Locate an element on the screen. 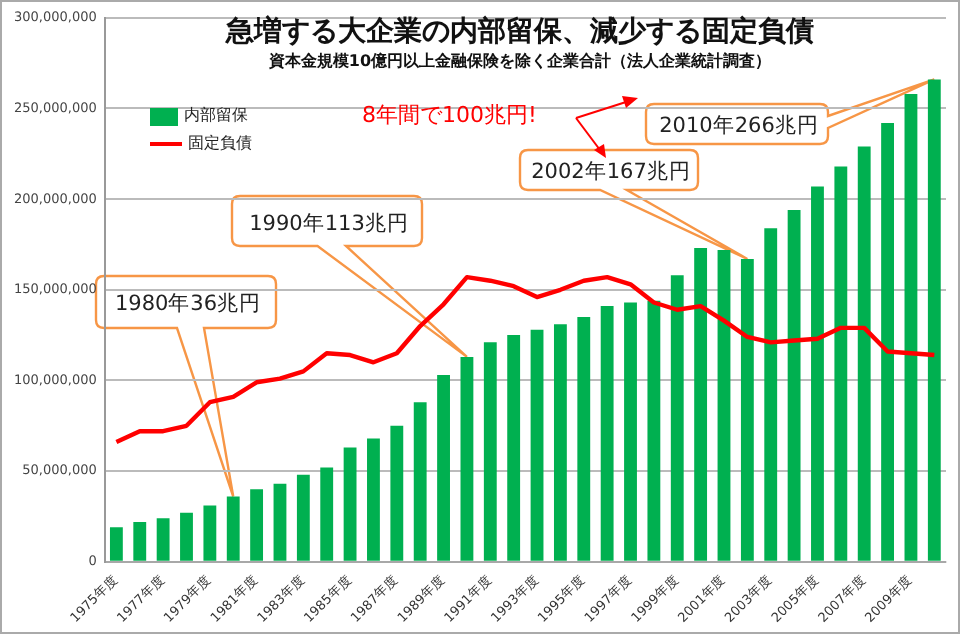  chart-title: 急増する大企業の内部留保、減少する固定負債 is located at coordinates (519, 32).